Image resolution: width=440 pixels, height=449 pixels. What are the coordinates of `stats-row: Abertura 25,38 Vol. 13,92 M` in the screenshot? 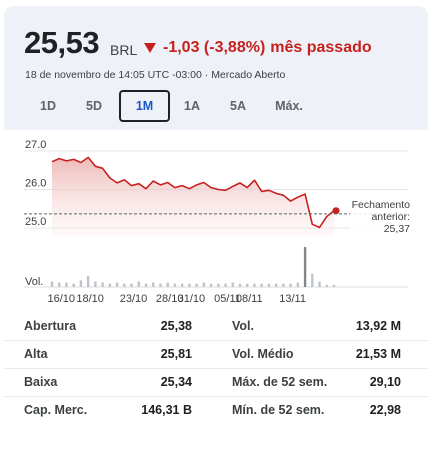 It's located at (216, 326).